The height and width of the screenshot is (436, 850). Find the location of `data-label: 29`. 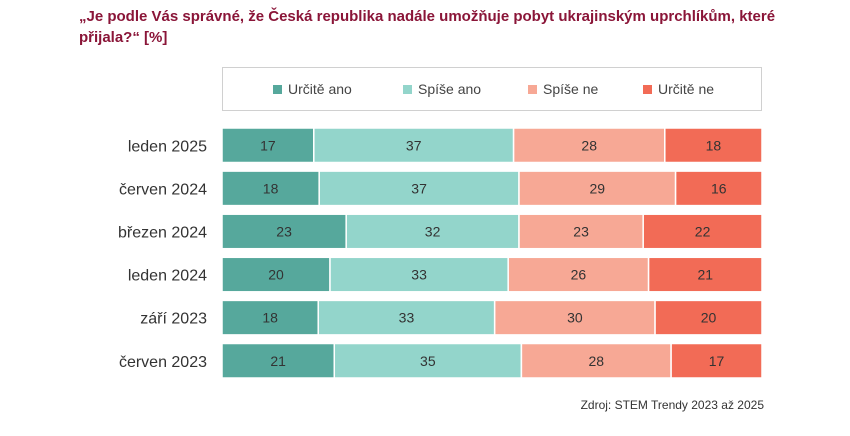

data-label: 29 is located at coordinates (598, 188).